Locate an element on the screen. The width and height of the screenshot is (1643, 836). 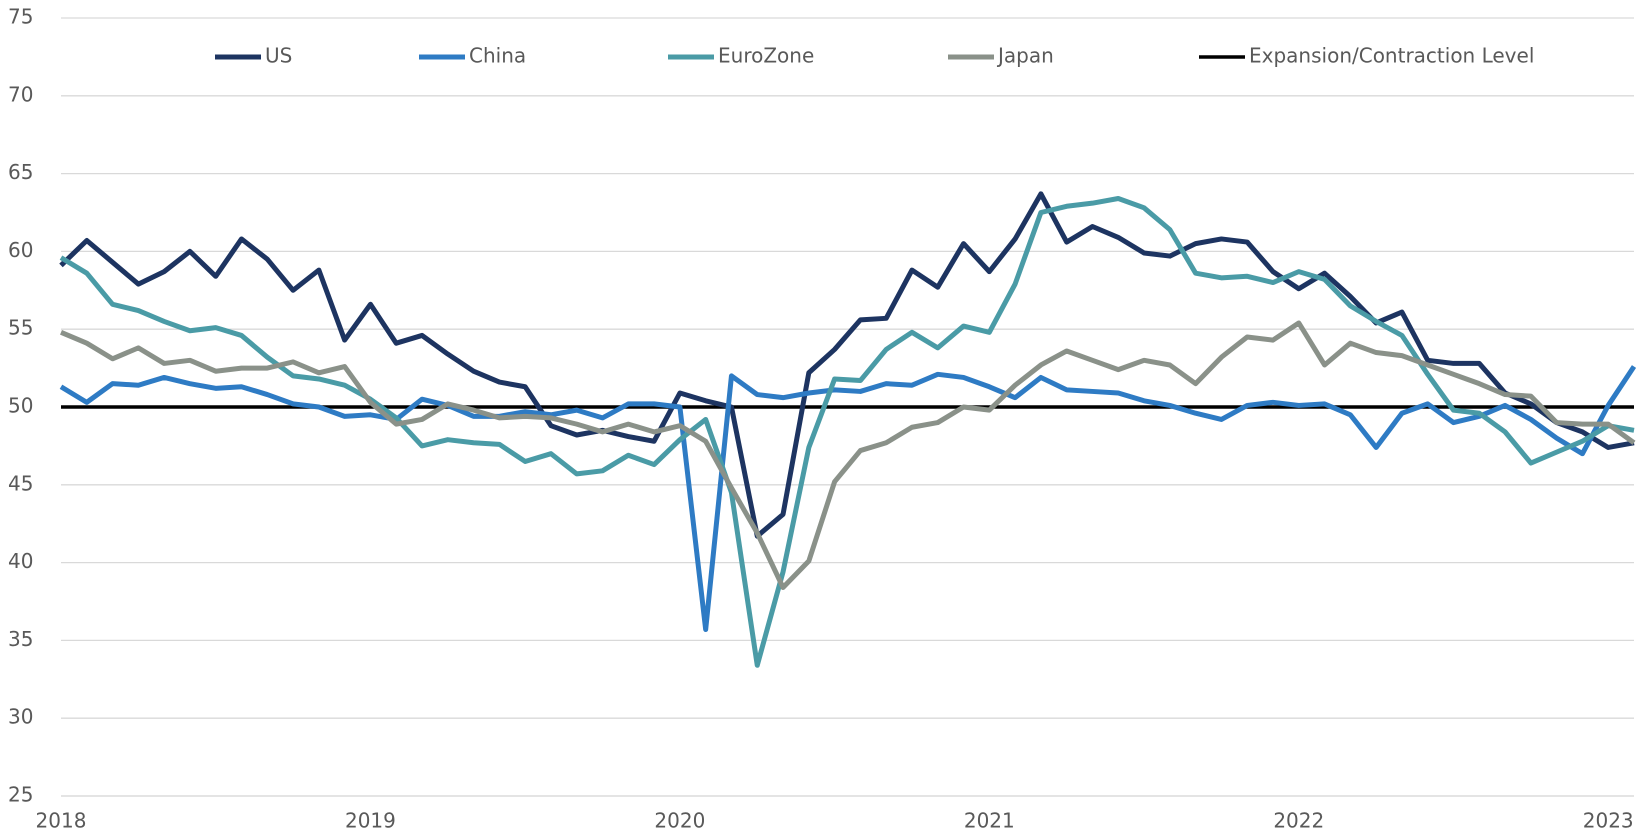
y-tick-label: 70 is located at coordinates (20, 94).